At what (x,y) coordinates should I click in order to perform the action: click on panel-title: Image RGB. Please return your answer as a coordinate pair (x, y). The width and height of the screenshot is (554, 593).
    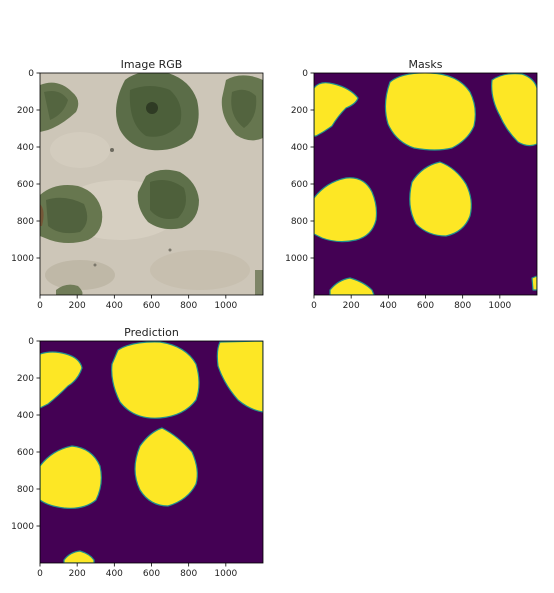
    Looking at the image, I should click on (152, 64).